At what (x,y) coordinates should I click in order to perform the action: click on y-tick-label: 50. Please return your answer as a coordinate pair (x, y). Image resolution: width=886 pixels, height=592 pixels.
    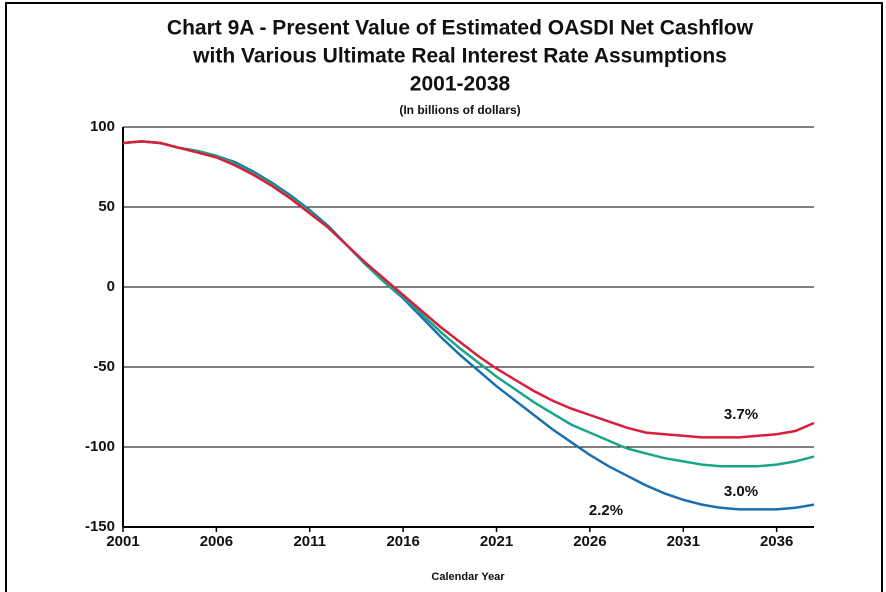
    Looking at the image, I should click on (106, 206).